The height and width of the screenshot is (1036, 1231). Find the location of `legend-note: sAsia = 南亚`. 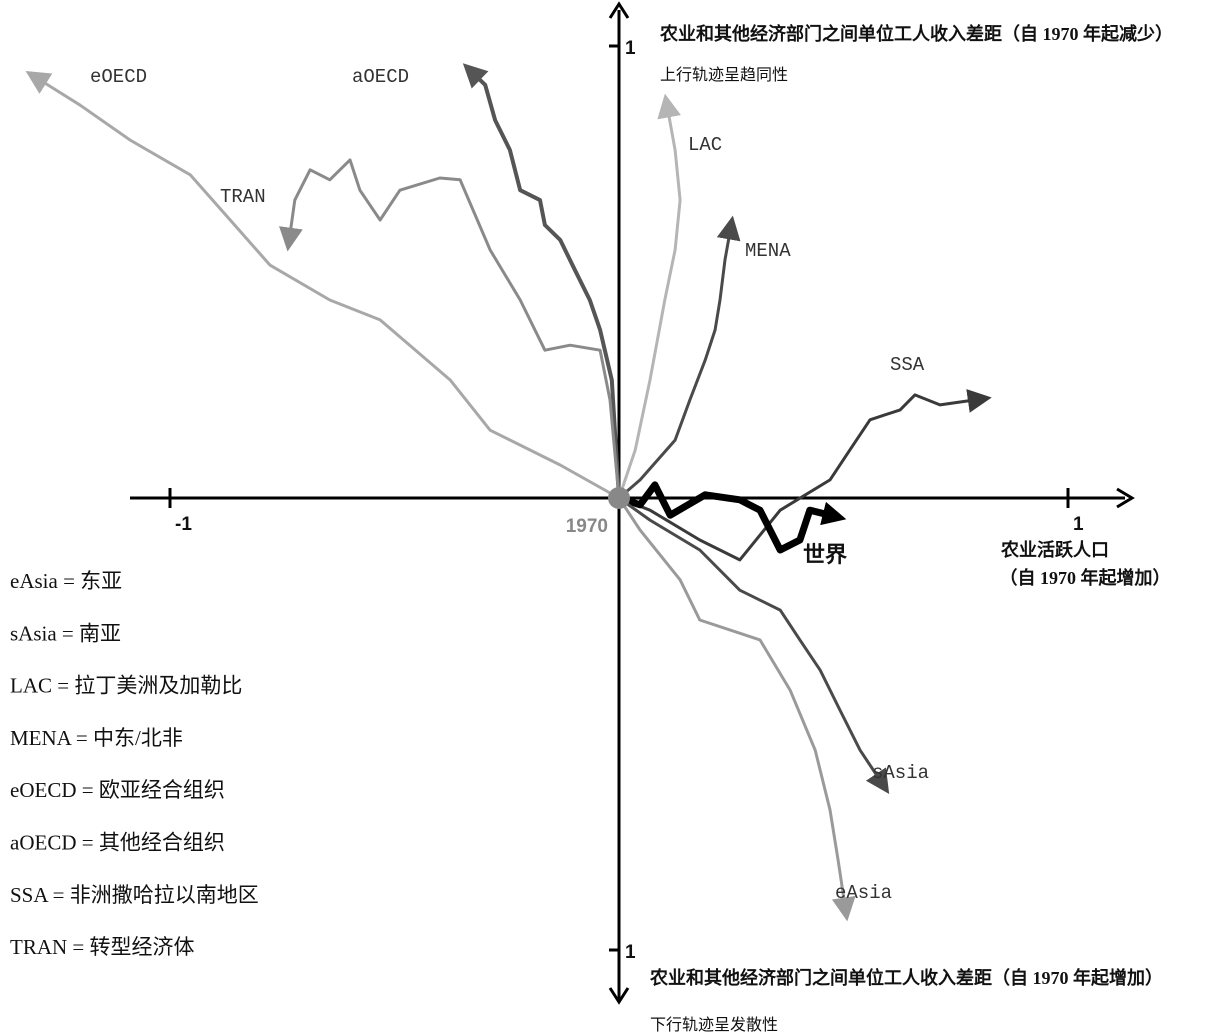

legend-note: sAsia = 南亚 is located at coordinates (65, 633).